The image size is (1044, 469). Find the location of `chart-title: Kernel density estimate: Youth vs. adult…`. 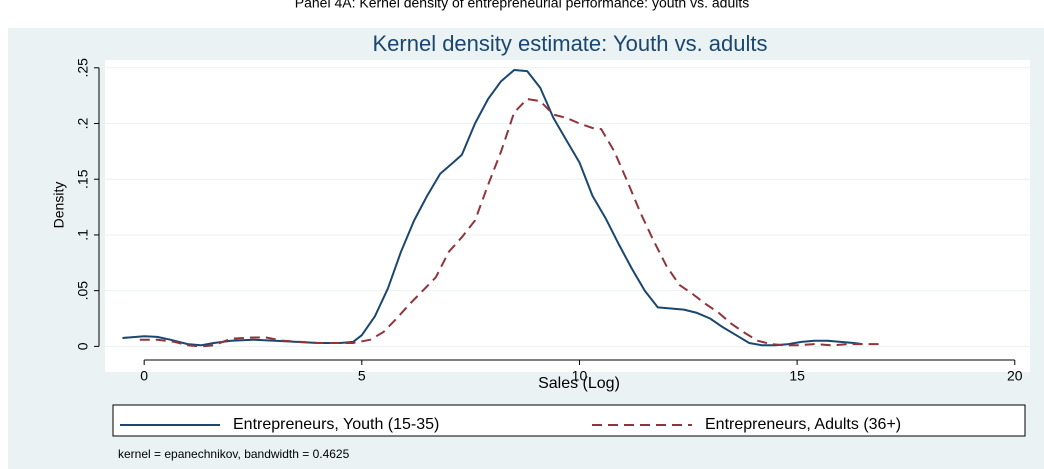

chart-title: Kernel density estimate: Youth vs. adult… is located at coordinates (569, 43).